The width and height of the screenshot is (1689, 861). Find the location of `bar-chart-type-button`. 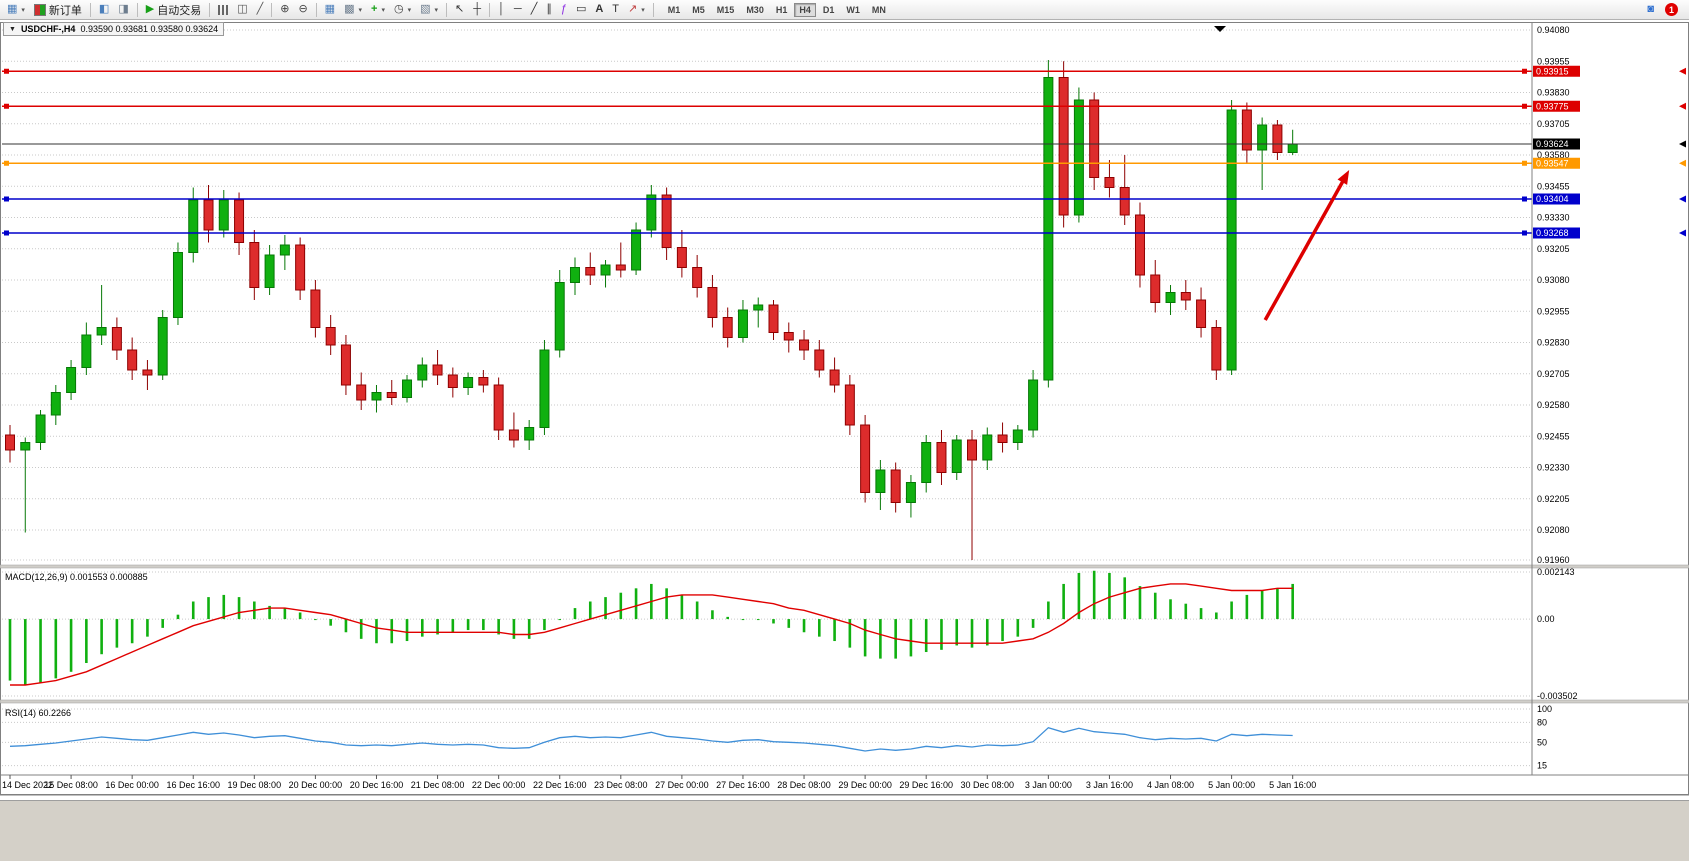

bar-chart-type-button is located at coordinates (223, 9).